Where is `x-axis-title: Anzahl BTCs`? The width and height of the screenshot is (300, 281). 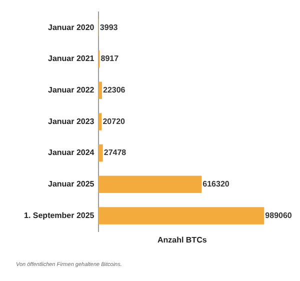 x-axis-title: Anzahl BTCs is located at coordinates (182, 239).